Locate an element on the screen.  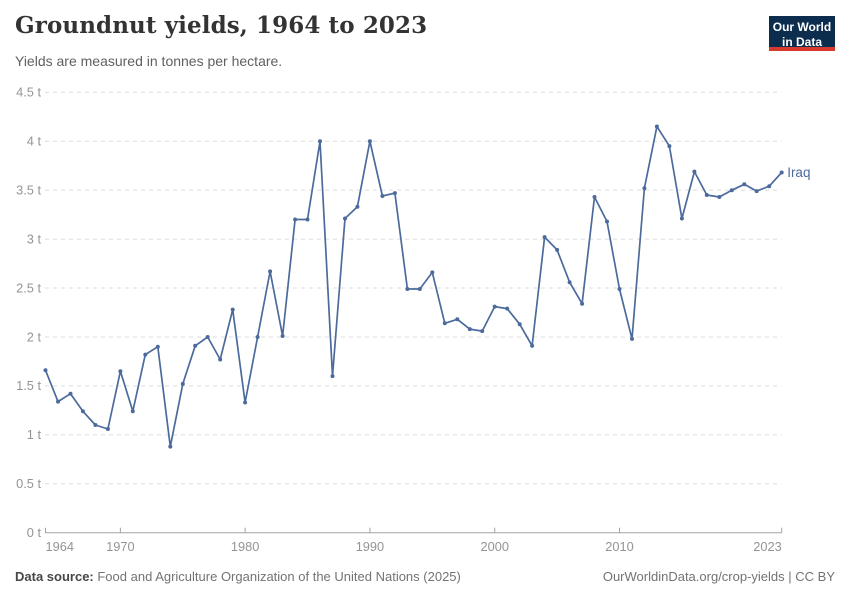
series-label: Iraq is located at coordinates (798, 172).